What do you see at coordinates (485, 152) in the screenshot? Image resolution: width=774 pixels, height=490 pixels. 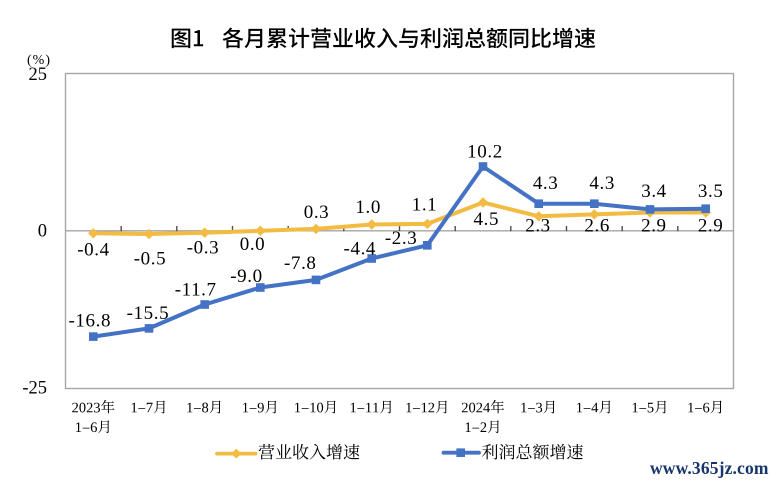 I see `svg-text: 10.2` at bounding box center [485, 152].